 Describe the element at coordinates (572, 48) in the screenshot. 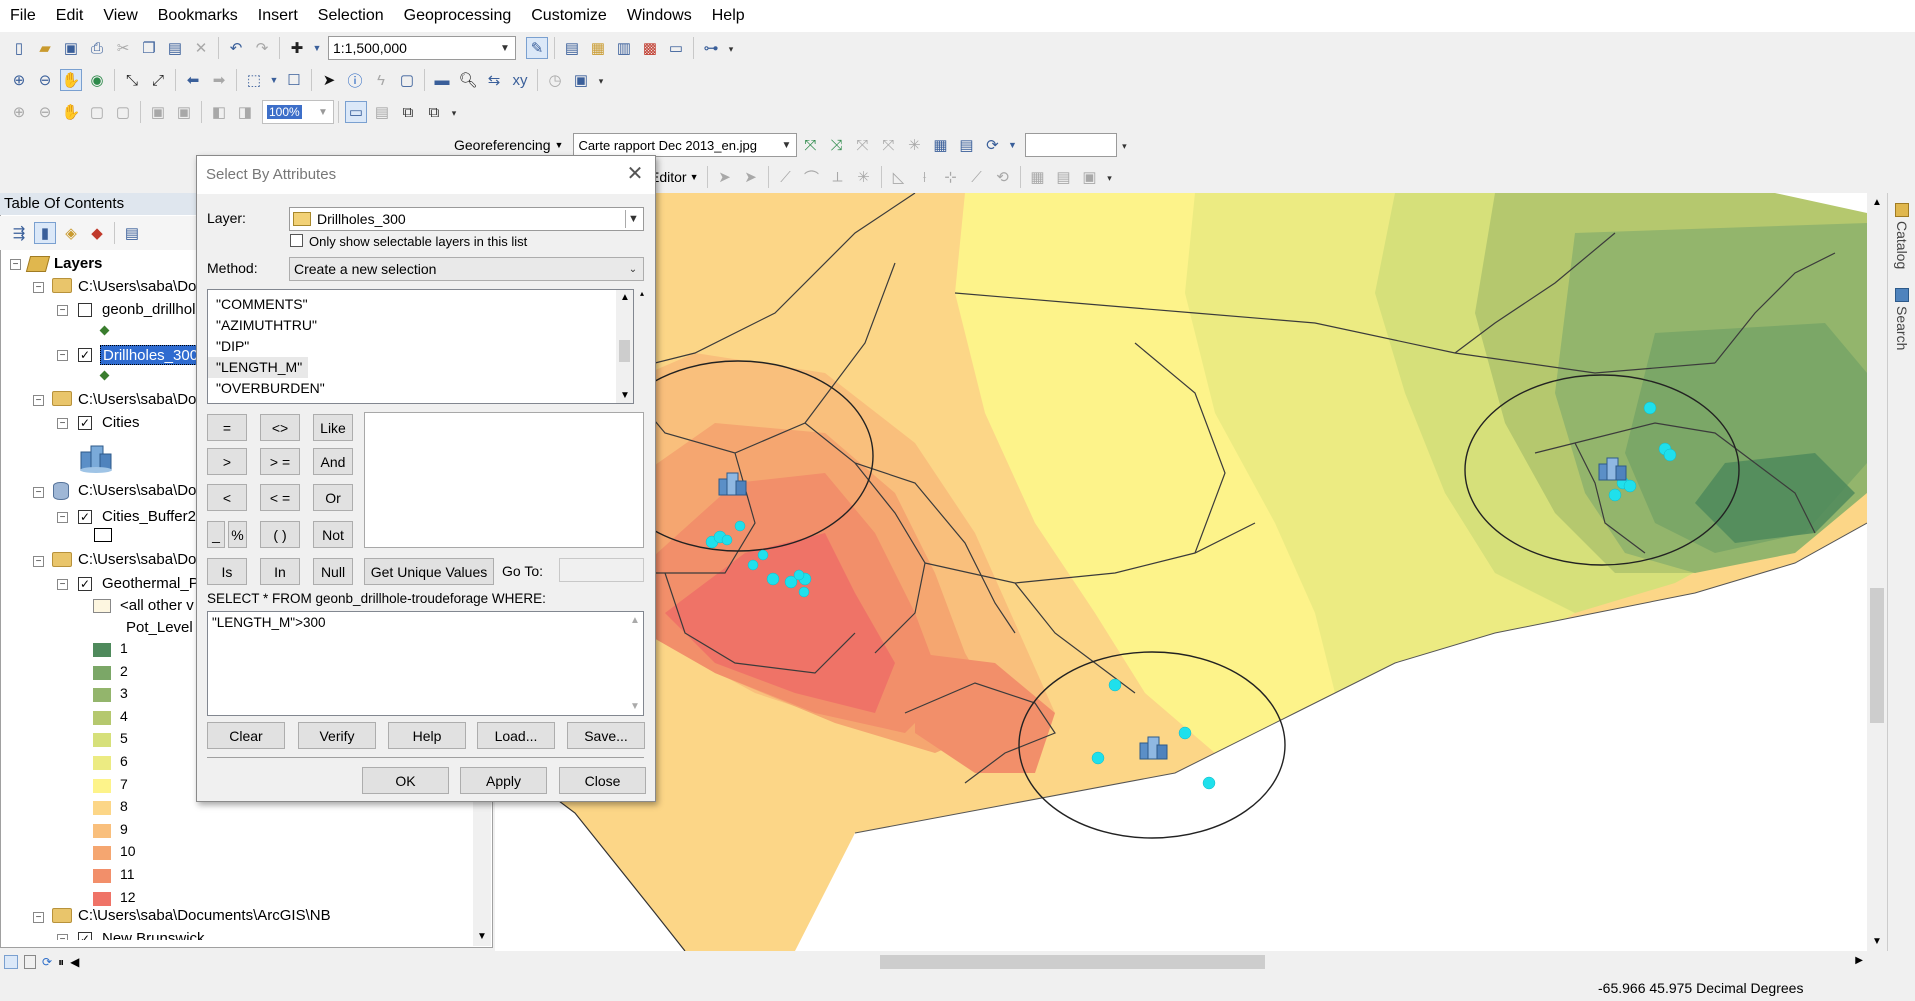

I see `table-of-contents-icon: ▤` at that location.